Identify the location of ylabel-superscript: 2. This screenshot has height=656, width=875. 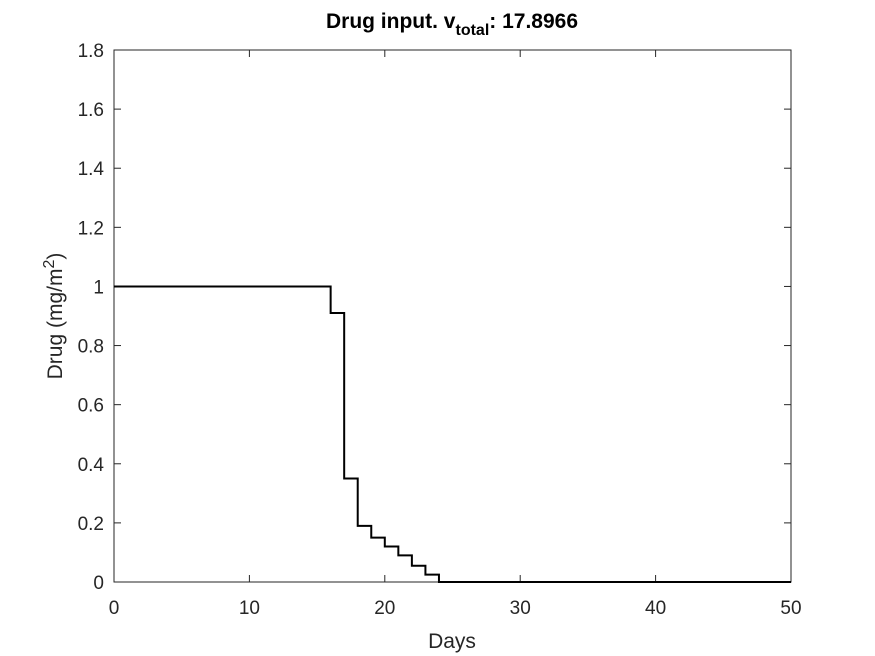
(49, 264).